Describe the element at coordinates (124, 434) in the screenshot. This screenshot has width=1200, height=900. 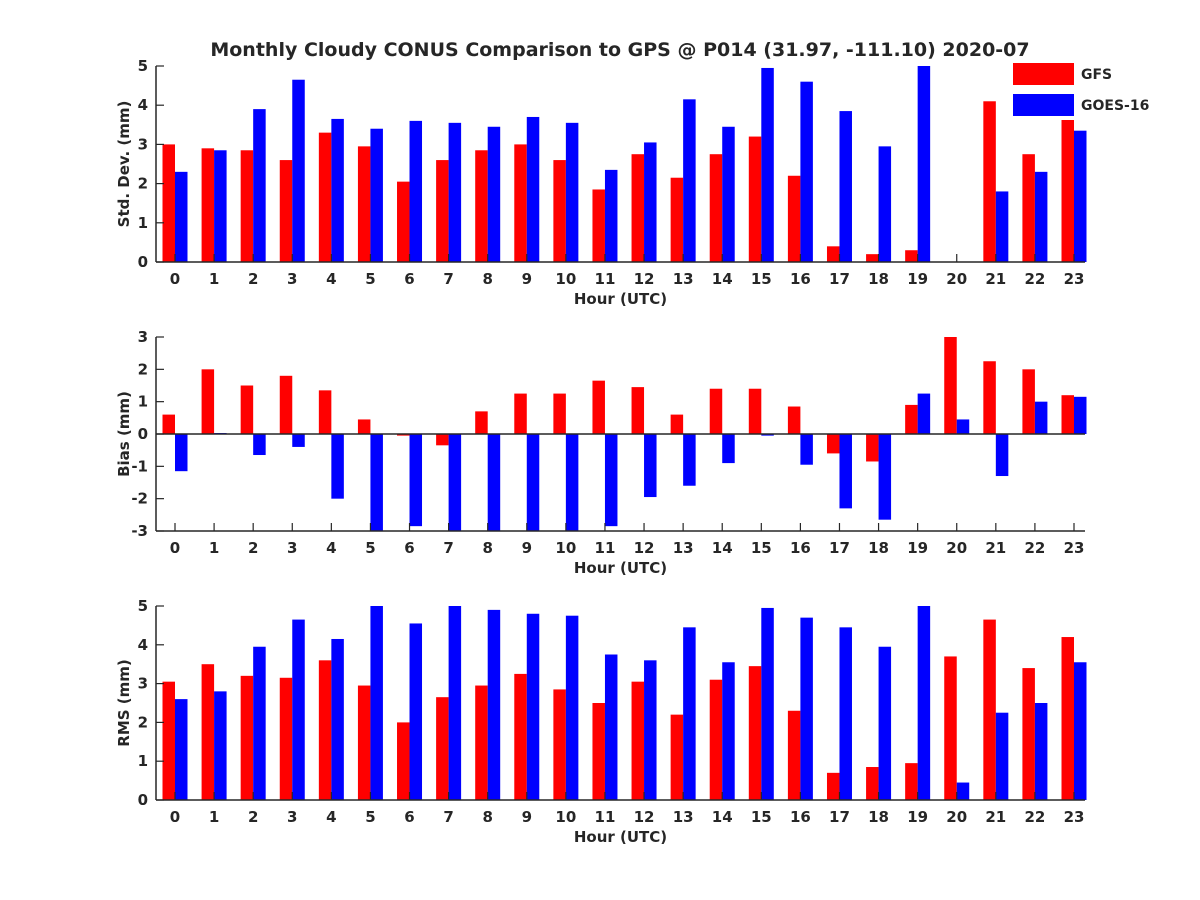
I see `y-axis-label: Bias (mm)` at that location.